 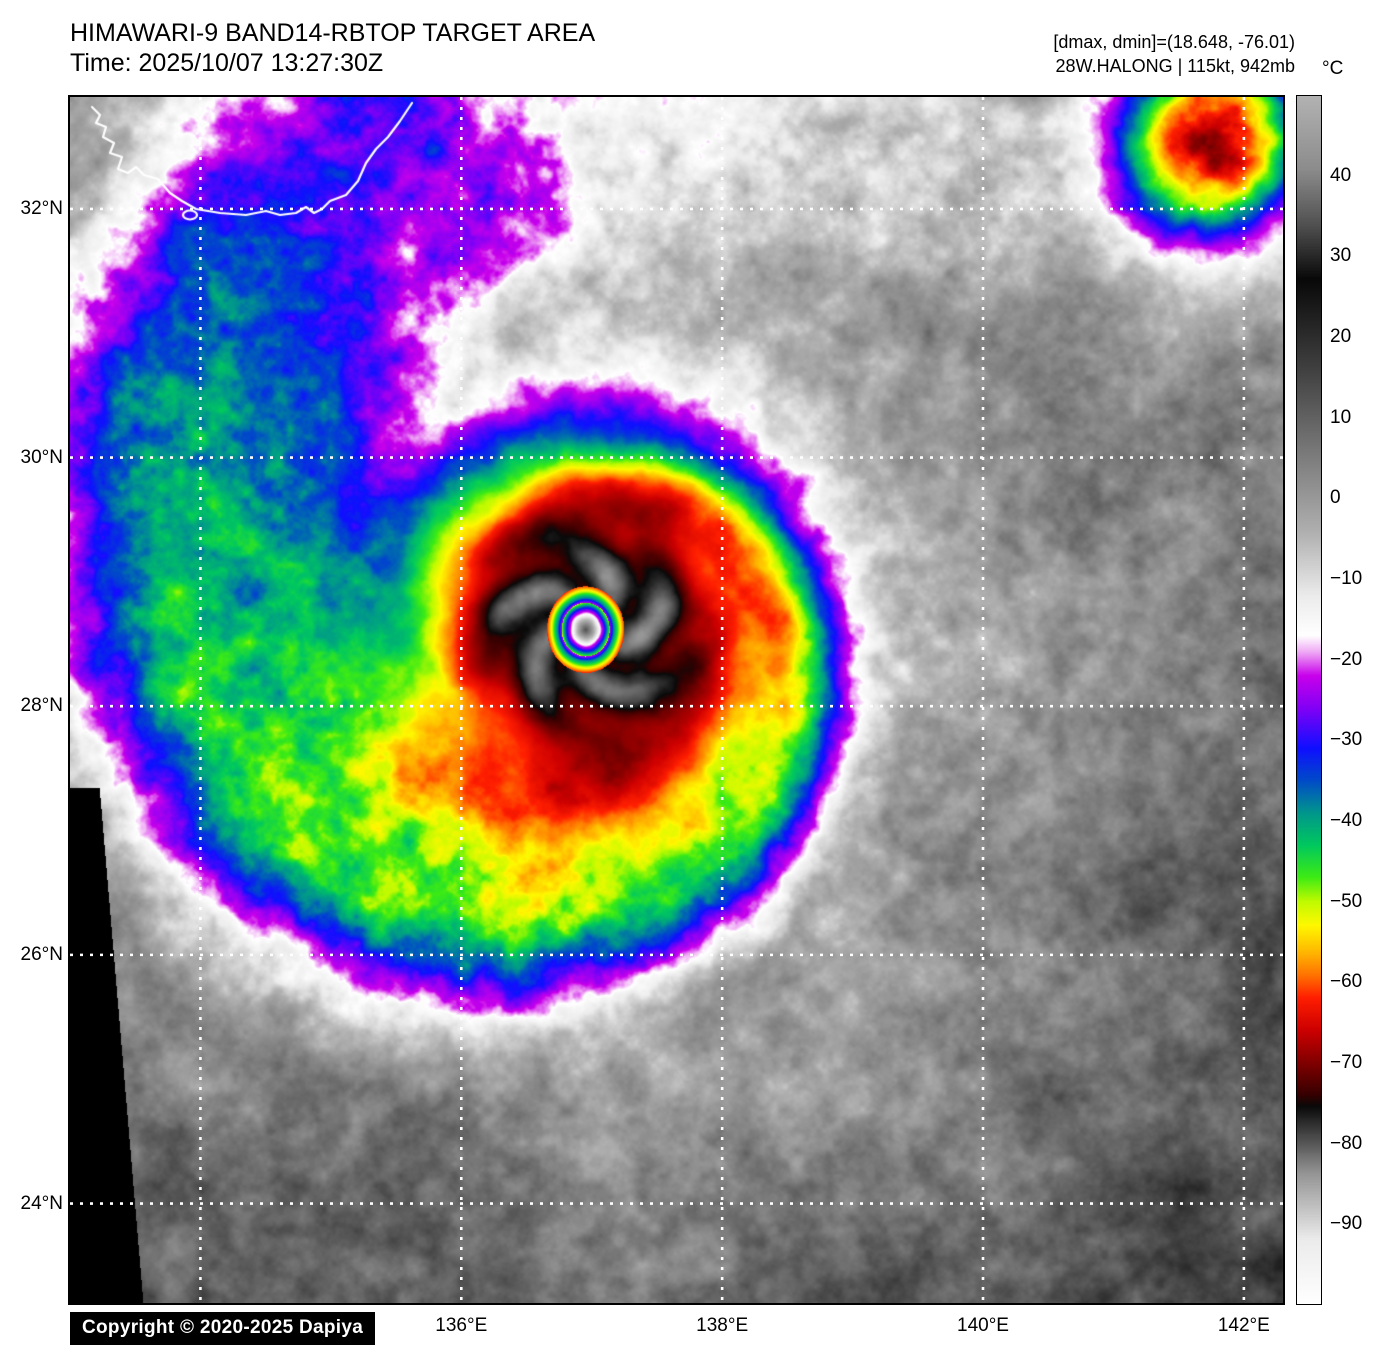 What do you see at coordinates (1341, 256) in the screenshot?
I see `colorbar-tick-30: 30` at bounding box center [1341, 256].